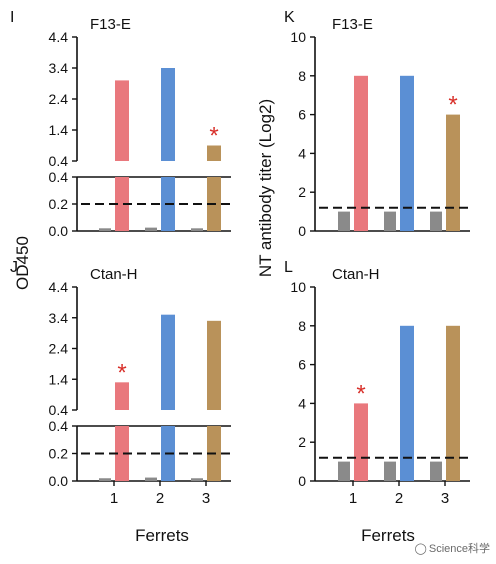 Image resolution: width=496 pixels, height=564 pixels. What do you see at coordinates (388, 535) in the screenshot?
I see `right-x-axis-label: Ferrets` at bounding box center [388, 535].